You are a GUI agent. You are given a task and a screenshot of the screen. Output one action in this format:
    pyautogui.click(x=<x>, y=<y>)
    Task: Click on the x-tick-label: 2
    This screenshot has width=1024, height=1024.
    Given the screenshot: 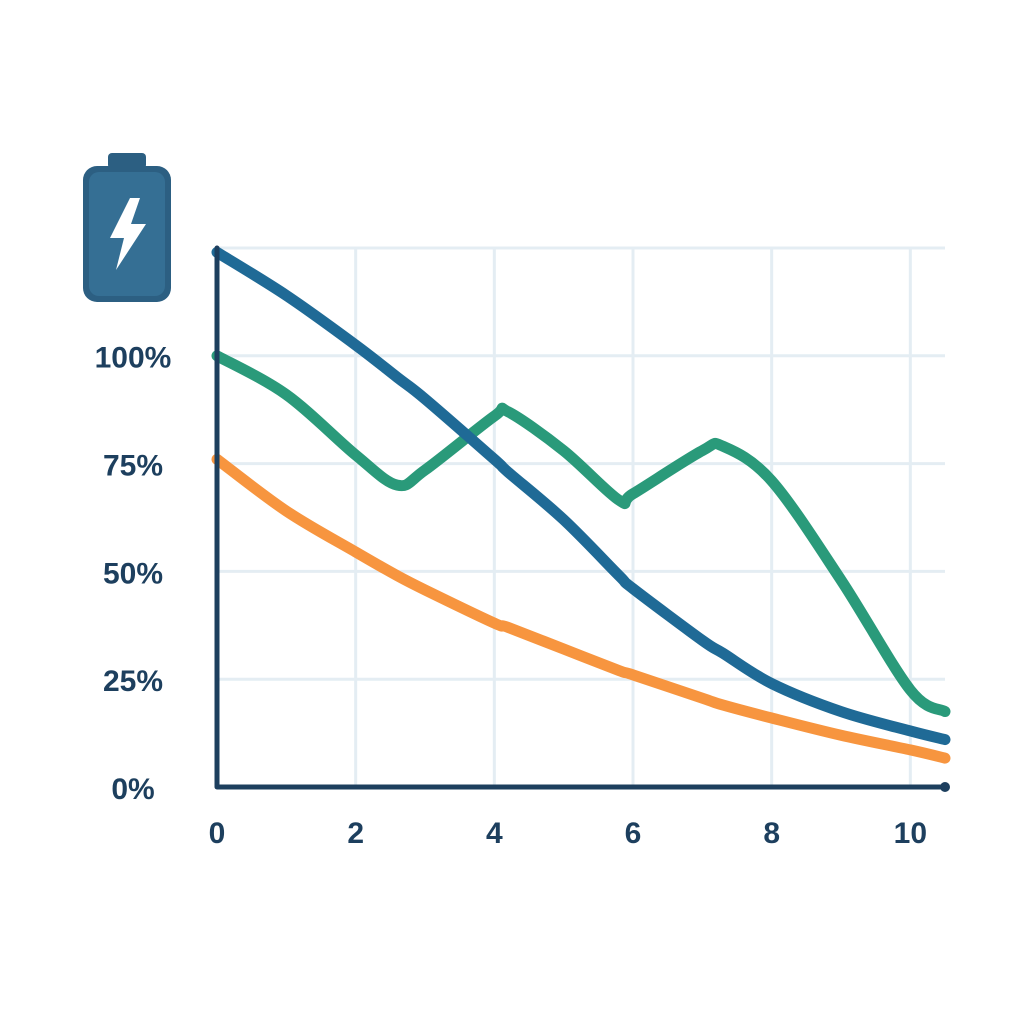 What is the action you would take?
    pyautogui.click(x=355, y=833)
    